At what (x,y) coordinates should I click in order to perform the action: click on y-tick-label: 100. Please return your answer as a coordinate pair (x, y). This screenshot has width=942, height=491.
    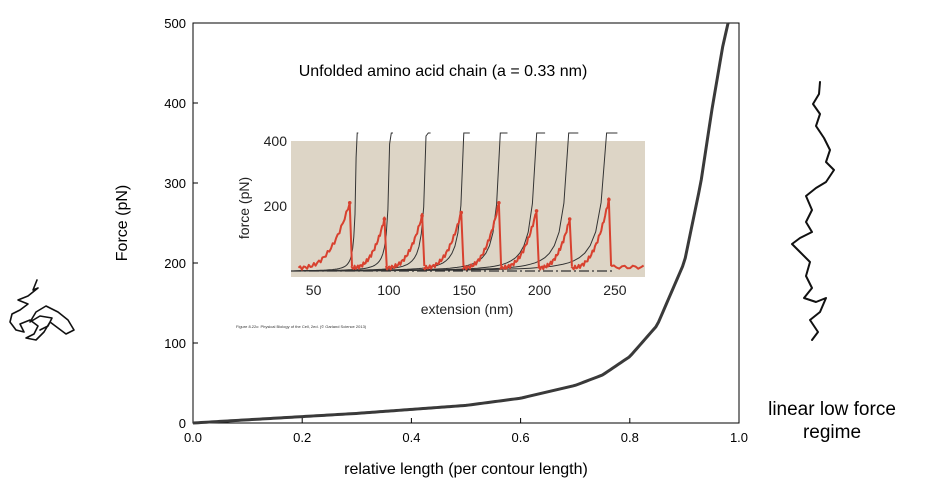
    Looking at the image, I should click on (175, 343).